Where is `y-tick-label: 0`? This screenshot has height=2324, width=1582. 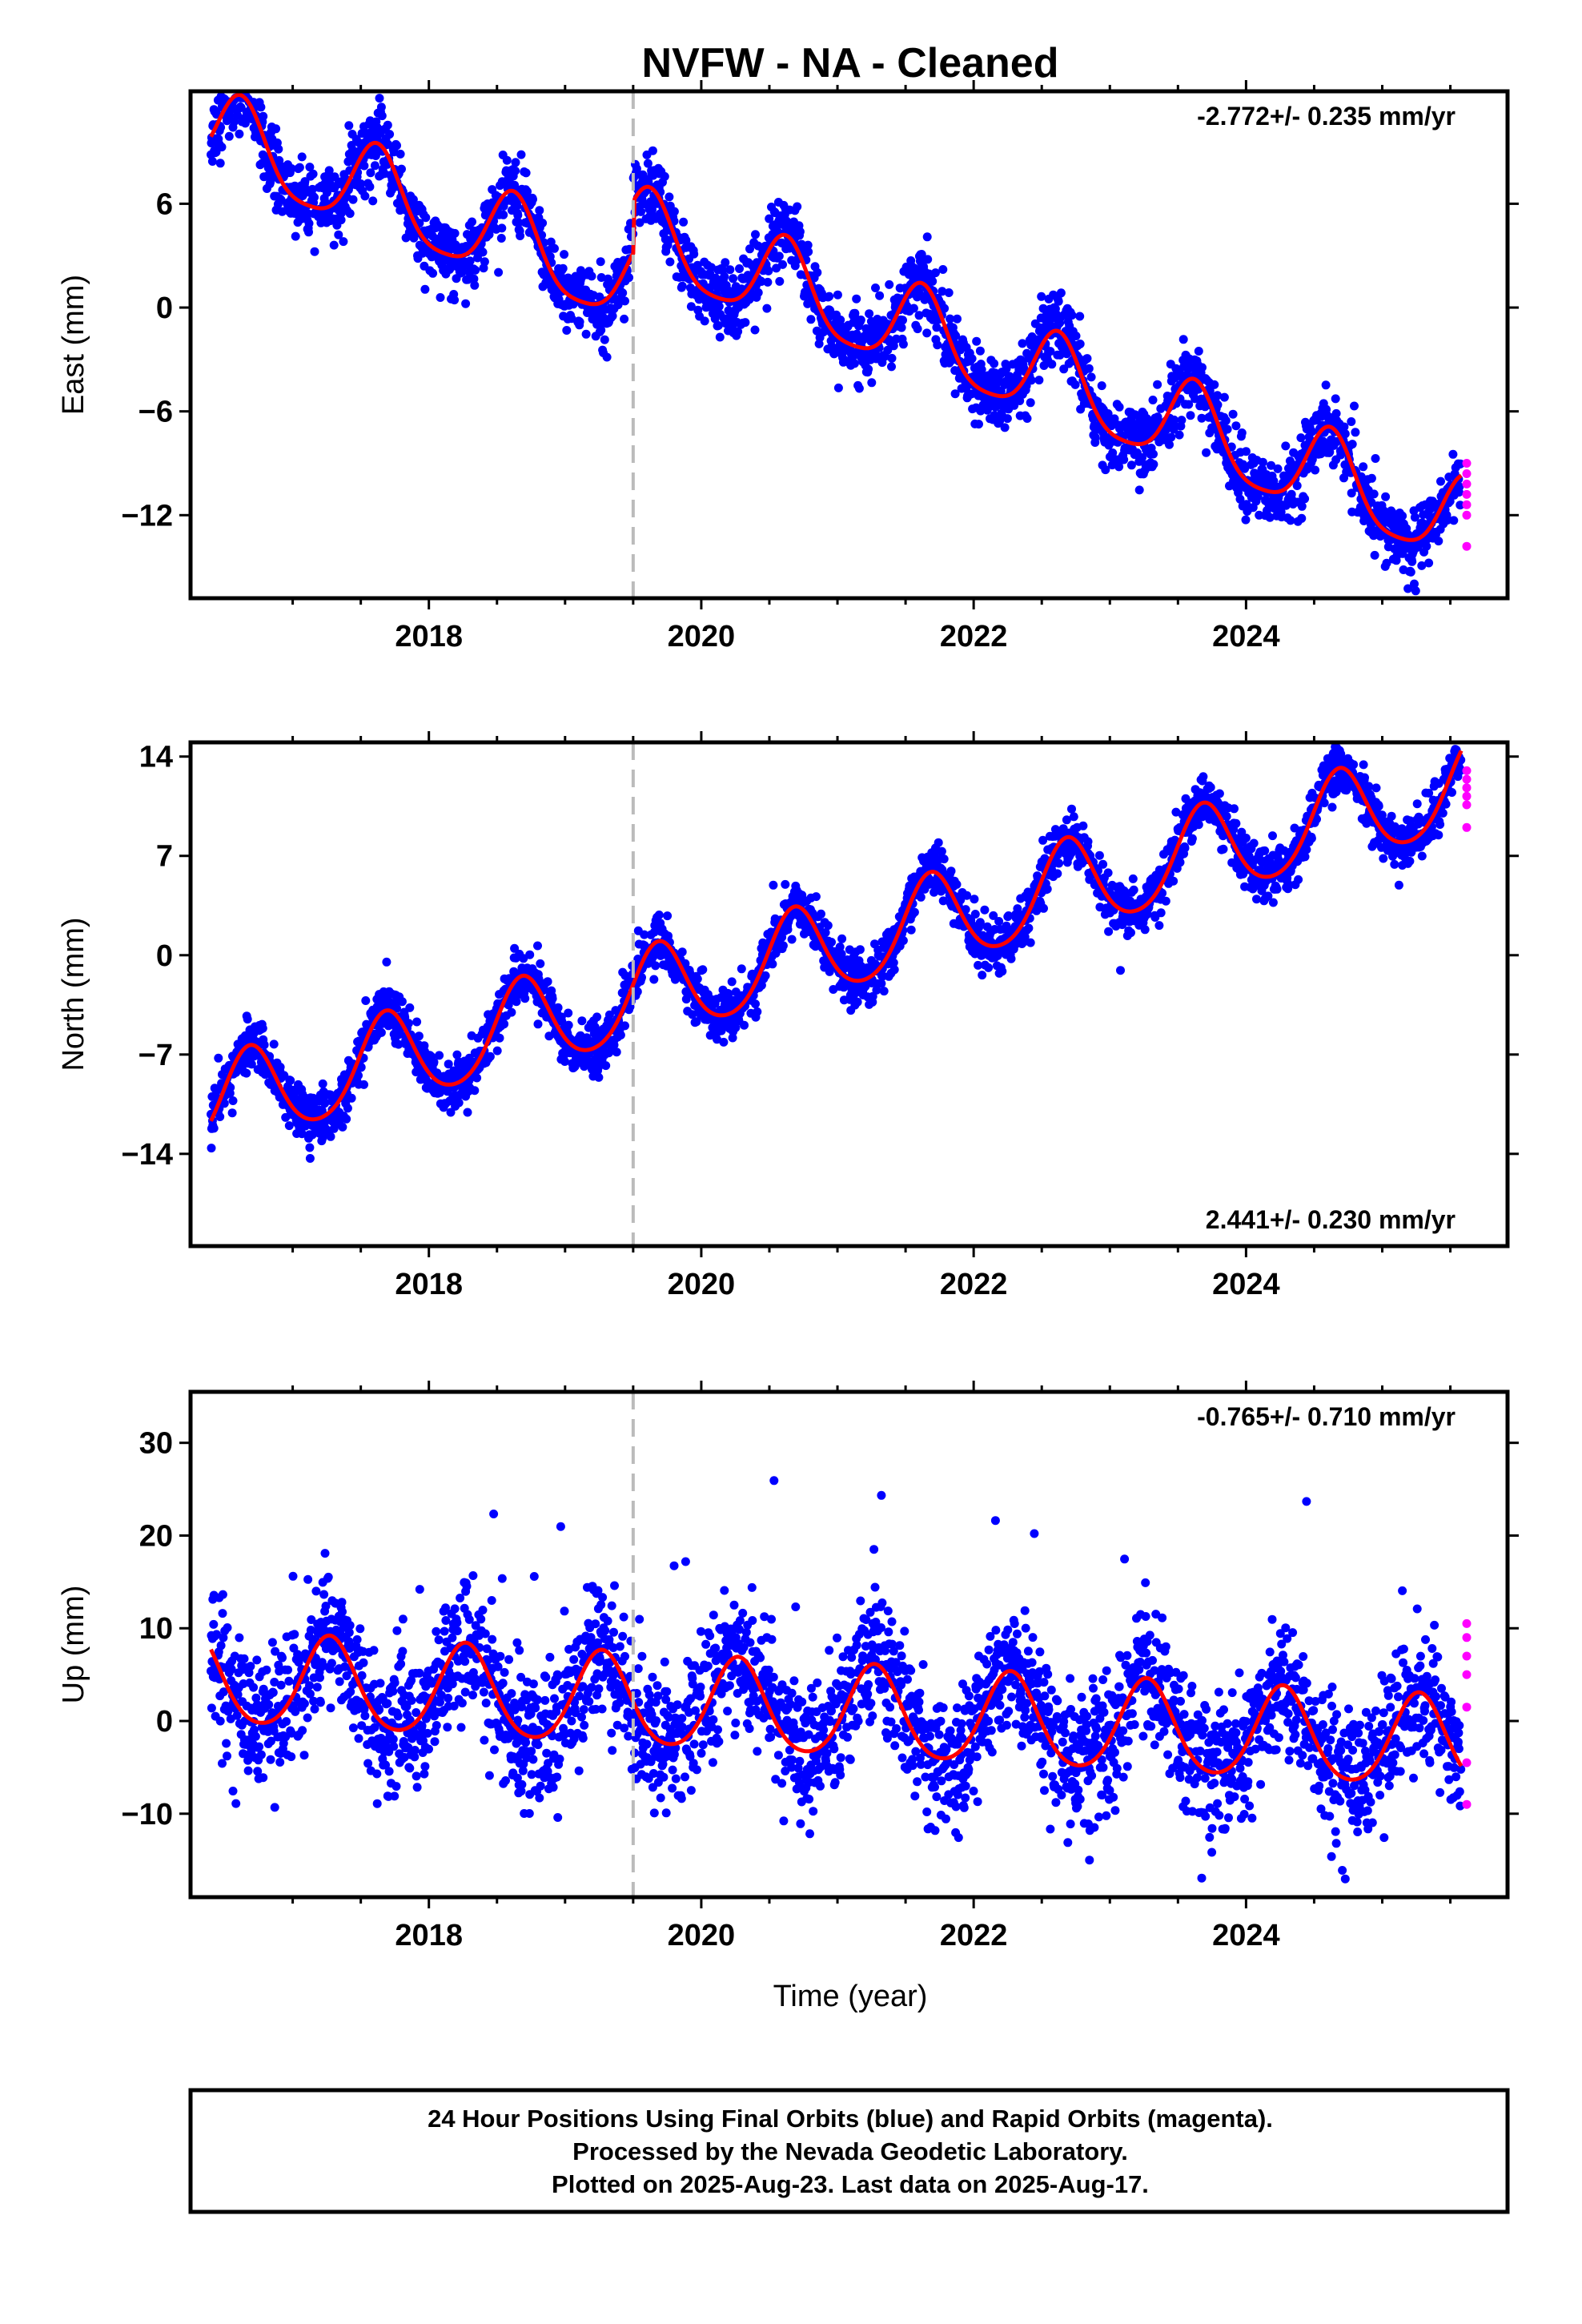
y-tick-label: 0 is located at coordinates (164, 308).